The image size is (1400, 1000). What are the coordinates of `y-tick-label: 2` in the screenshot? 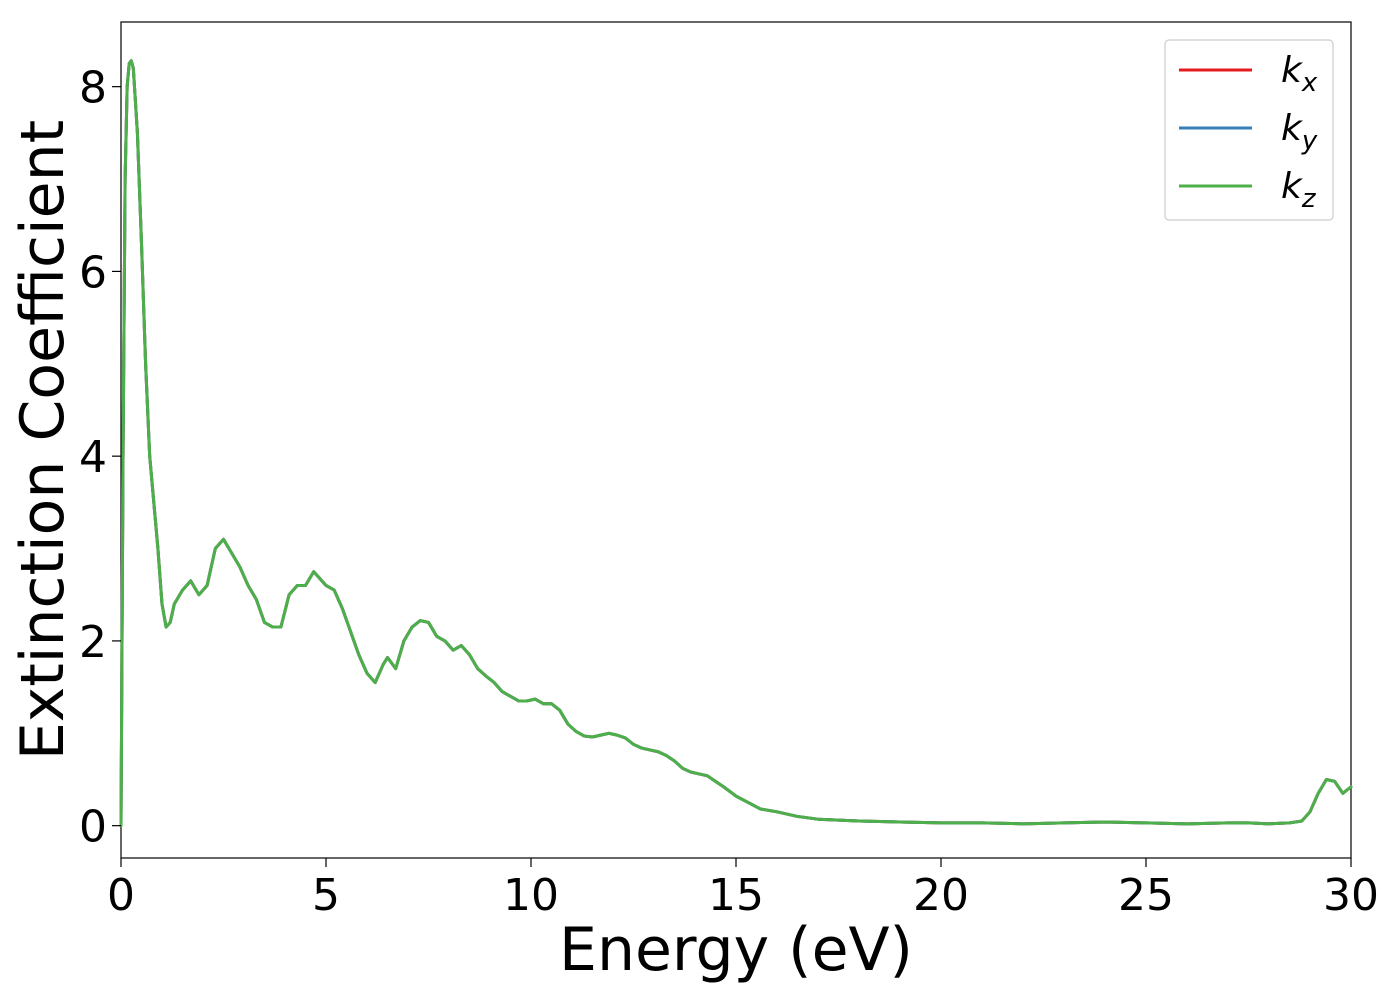 It's located at (93, 642).